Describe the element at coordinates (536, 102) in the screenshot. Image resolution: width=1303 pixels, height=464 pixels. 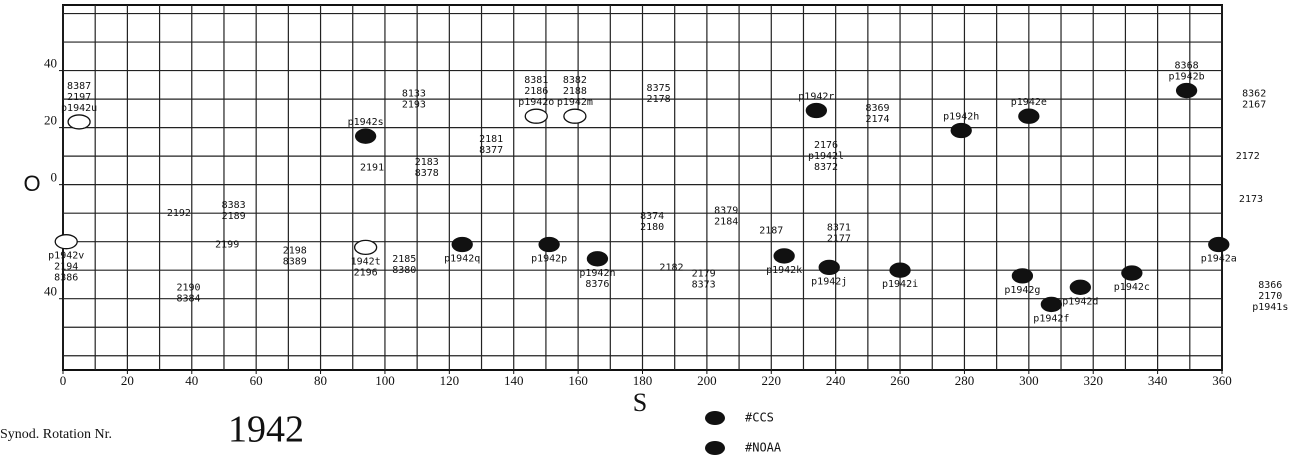
I see `spot-label: p1942o` at that location.